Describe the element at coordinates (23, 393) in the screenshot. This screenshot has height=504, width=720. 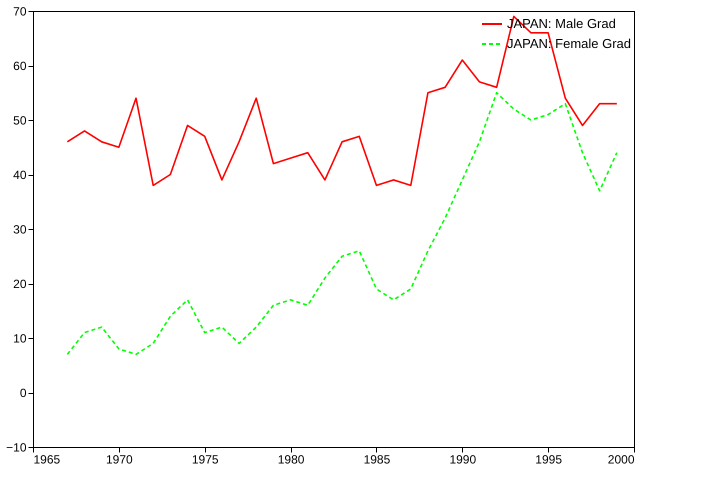
I see `y-tick-label: 0` at that location.